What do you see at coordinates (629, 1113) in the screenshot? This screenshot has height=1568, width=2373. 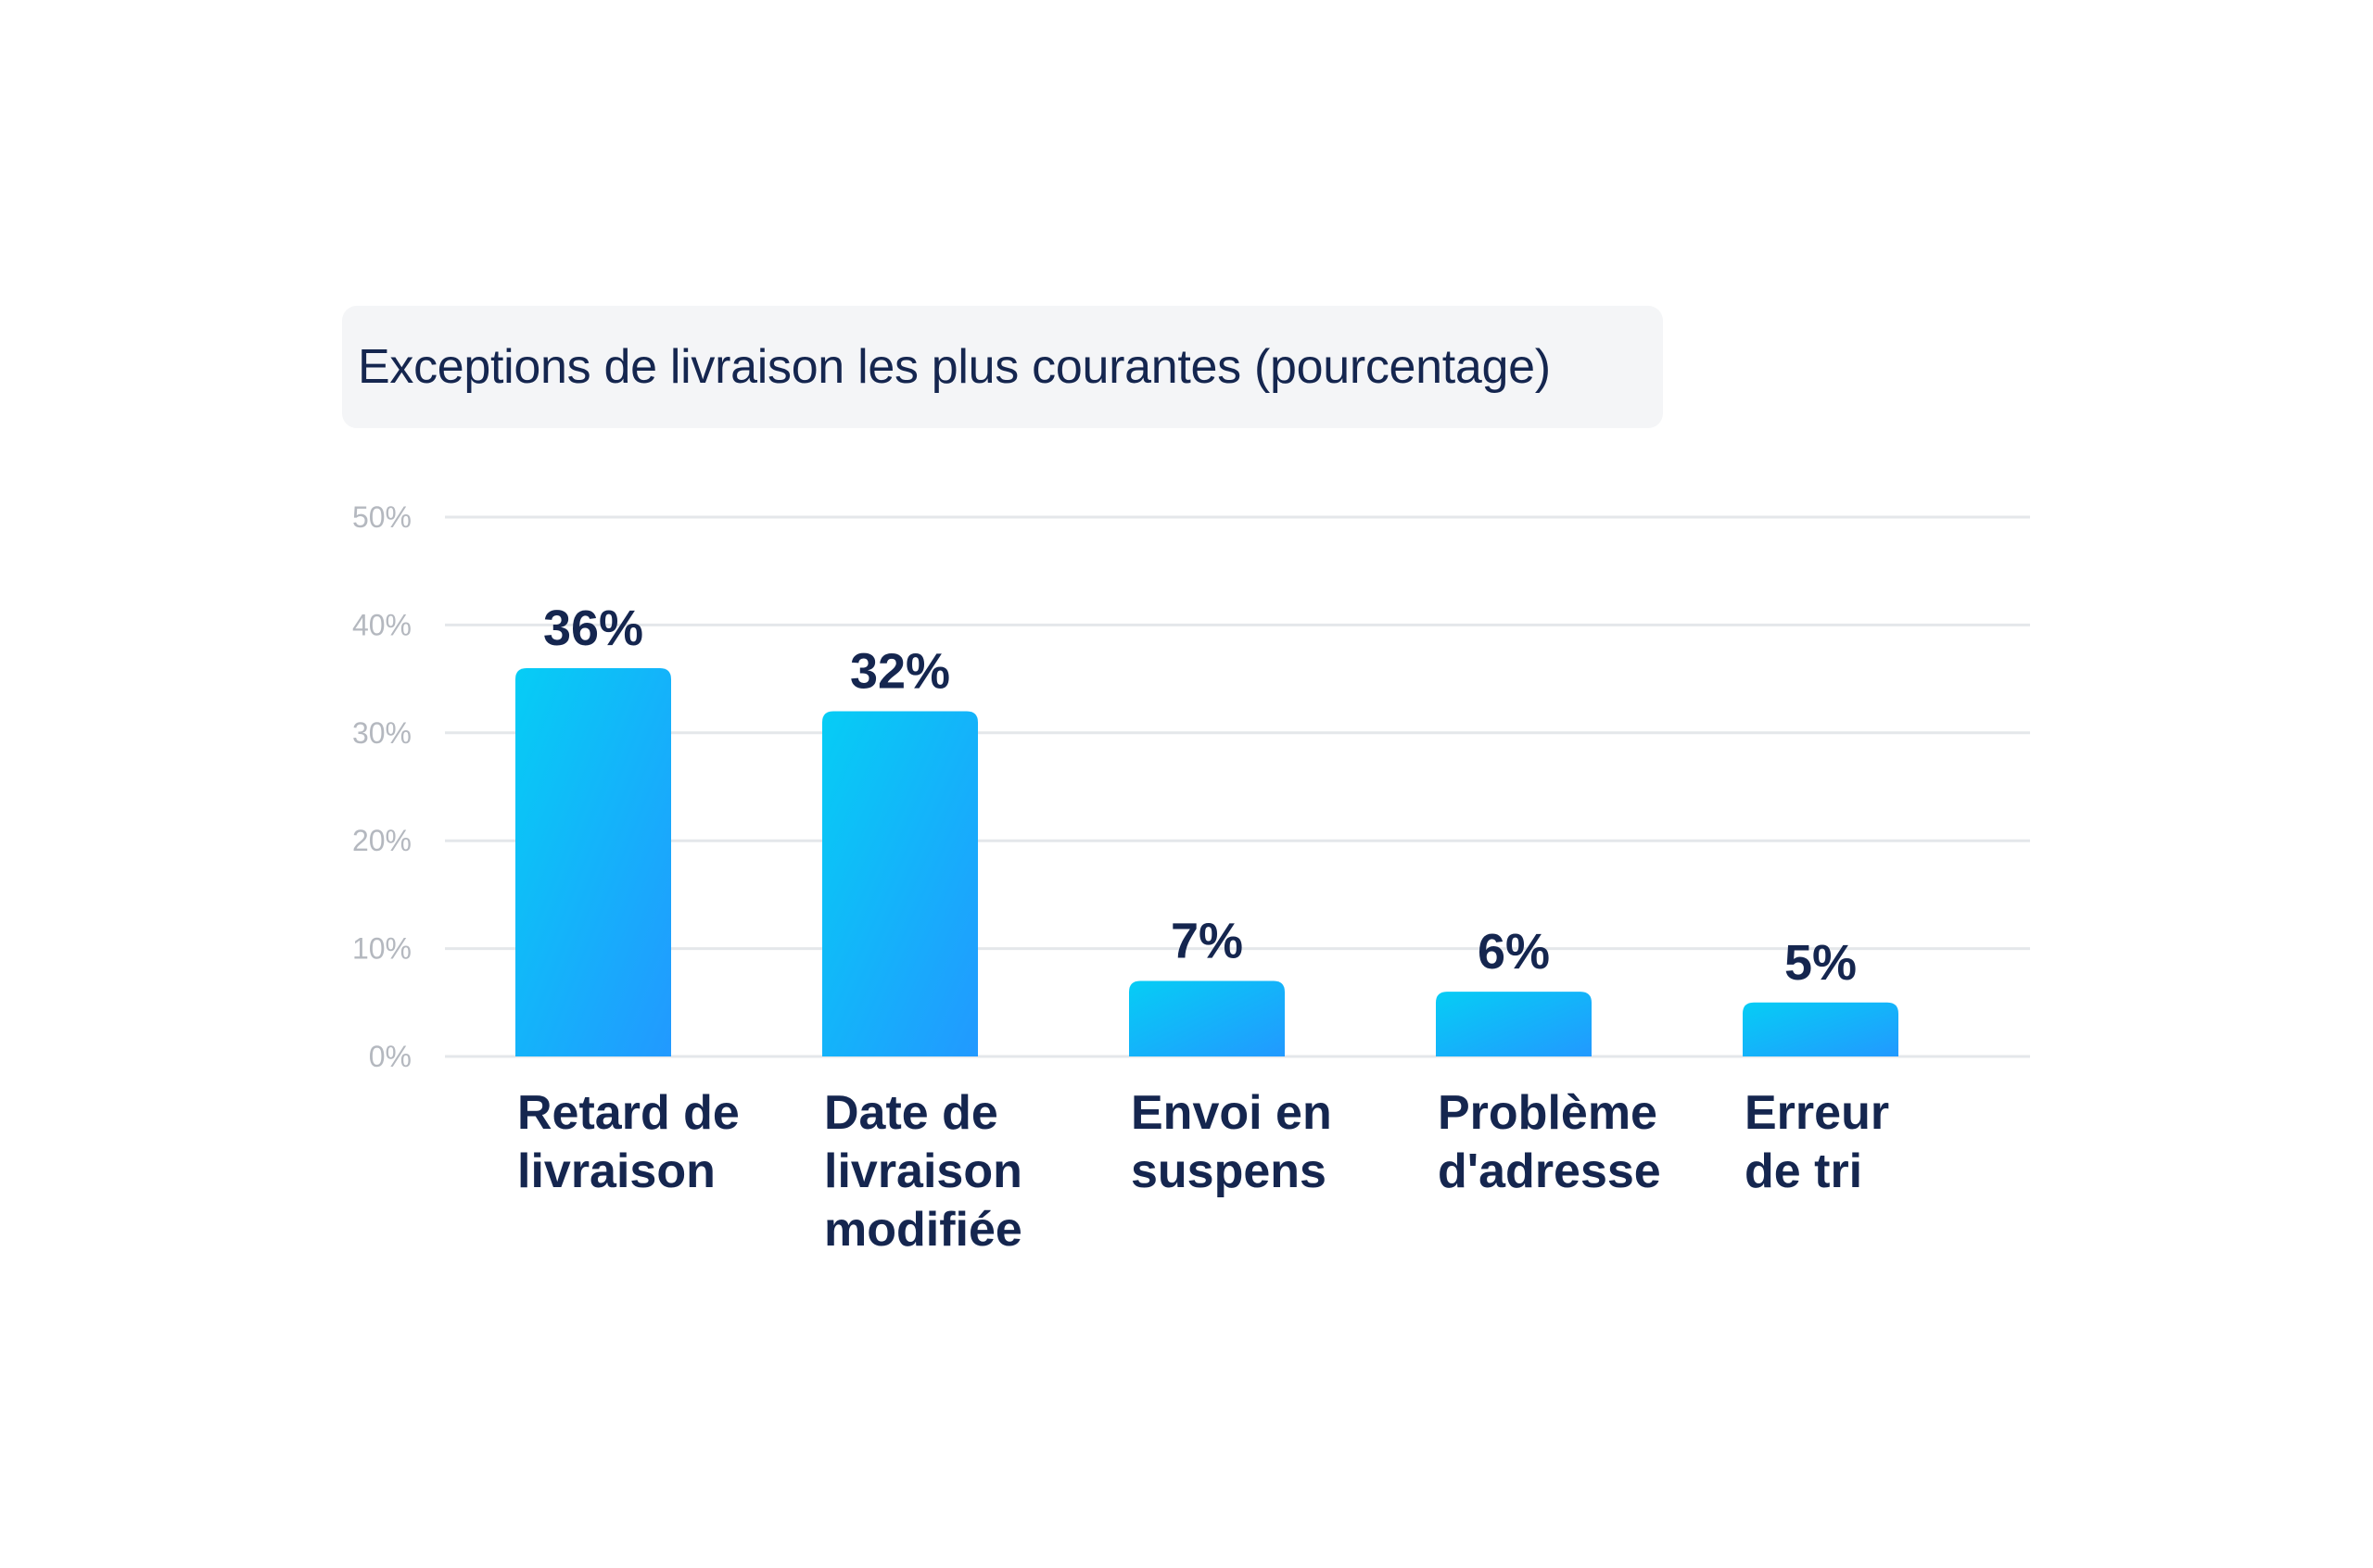 I see `category-label-line: Retard de` at bounding box center [629, 1113].